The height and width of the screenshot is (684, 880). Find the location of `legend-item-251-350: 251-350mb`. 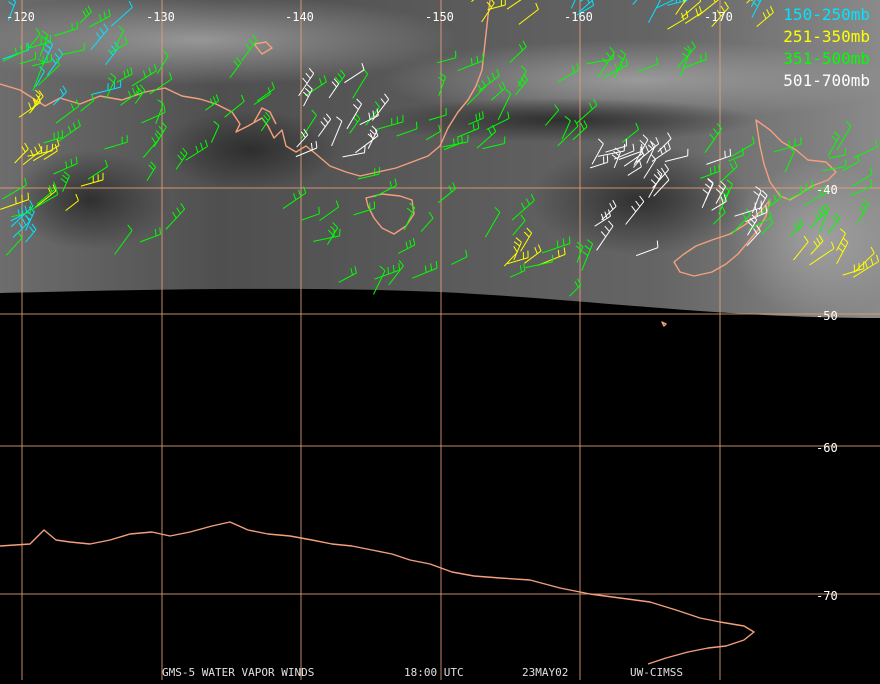

legend-item-251-350: 251-350mb is located at coordinates (826, 36).